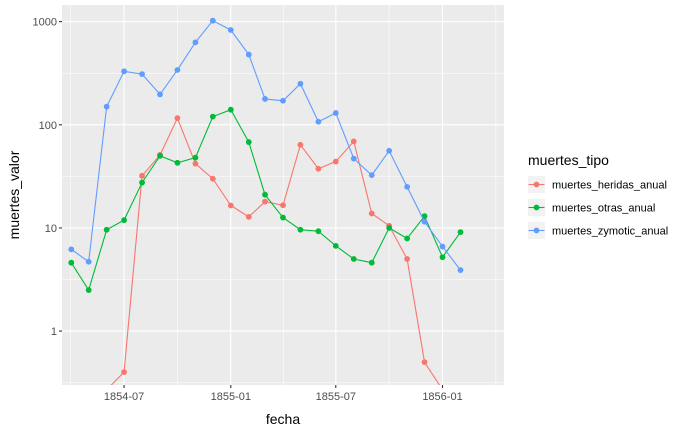  What do you see at coordinates (442, 397) in the screenshot?
I see `x-tick-label: 1856-01` at bounding box center [442, 397].